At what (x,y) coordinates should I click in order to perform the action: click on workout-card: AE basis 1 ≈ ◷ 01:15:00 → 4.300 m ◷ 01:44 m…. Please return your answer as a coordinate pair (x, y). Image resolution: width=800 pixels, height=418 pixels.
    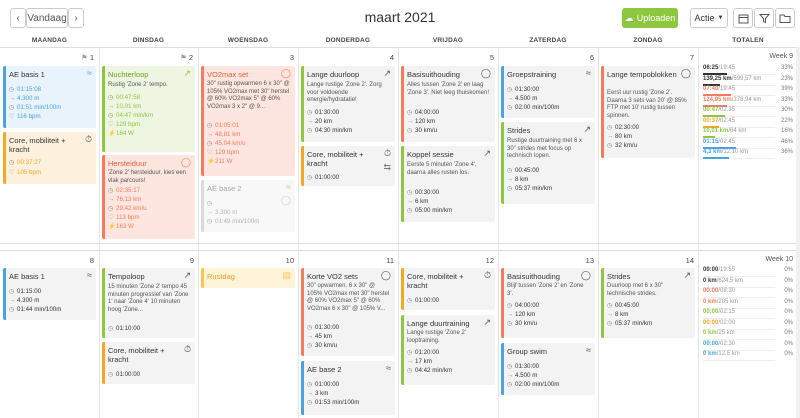
    Looking at the image, I should click on (49, 294).